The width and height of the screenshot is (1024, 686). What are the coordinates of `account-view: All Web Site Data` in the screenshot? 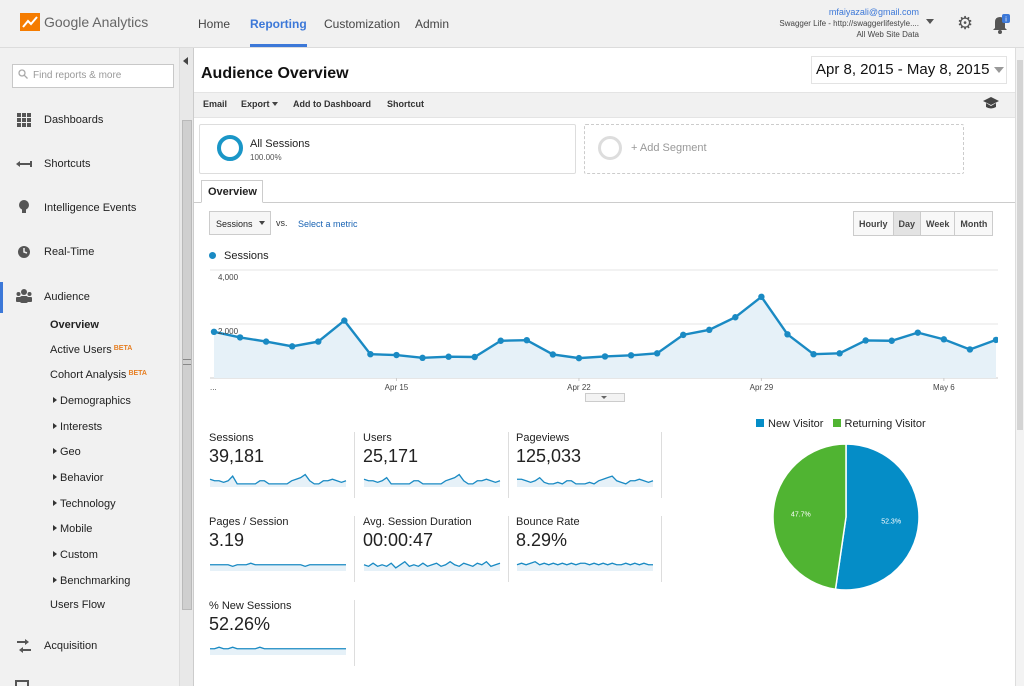 It's located at (887, 34).